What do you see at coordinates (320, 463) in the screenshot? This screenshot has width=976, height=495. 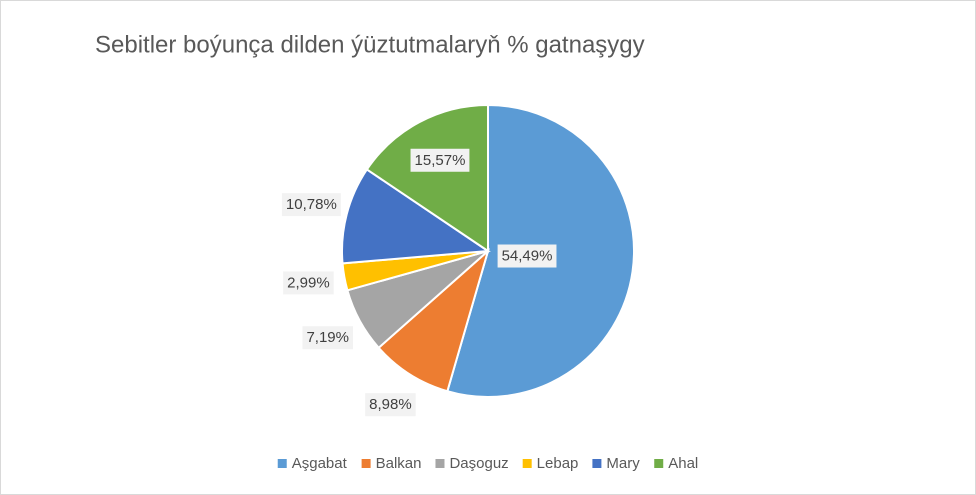 I see `legend-label: Aşgabat` at bounding box center [320, 463].